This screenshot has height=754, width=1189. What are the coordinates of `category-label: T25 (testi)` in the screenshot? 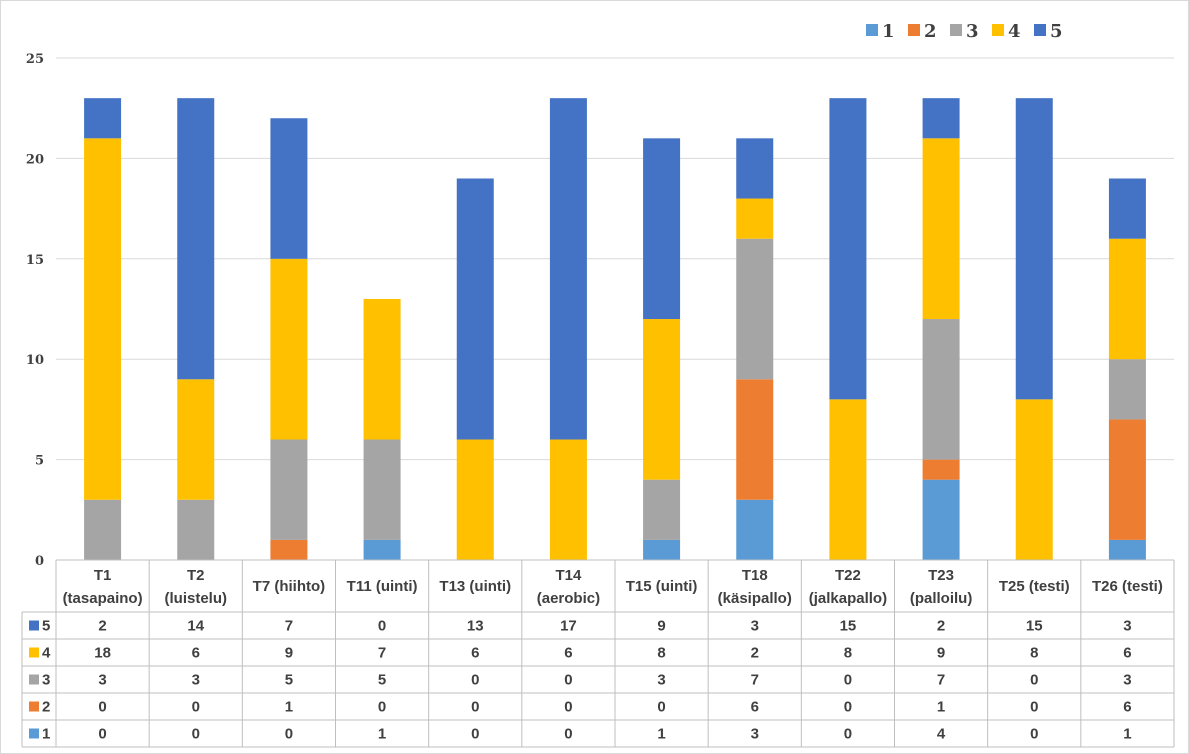 It's located at (1034, 586).